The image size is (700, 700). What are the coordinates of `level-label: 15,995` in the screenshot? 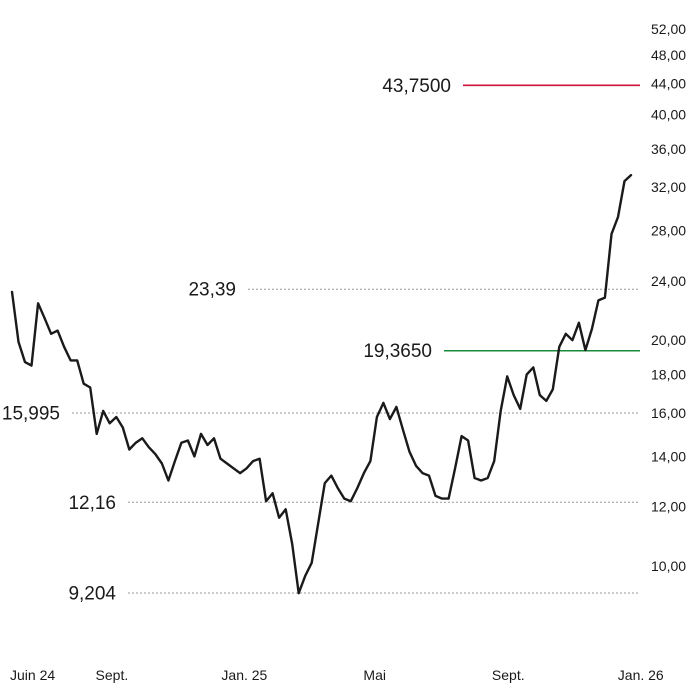 It's located at (31, 414).